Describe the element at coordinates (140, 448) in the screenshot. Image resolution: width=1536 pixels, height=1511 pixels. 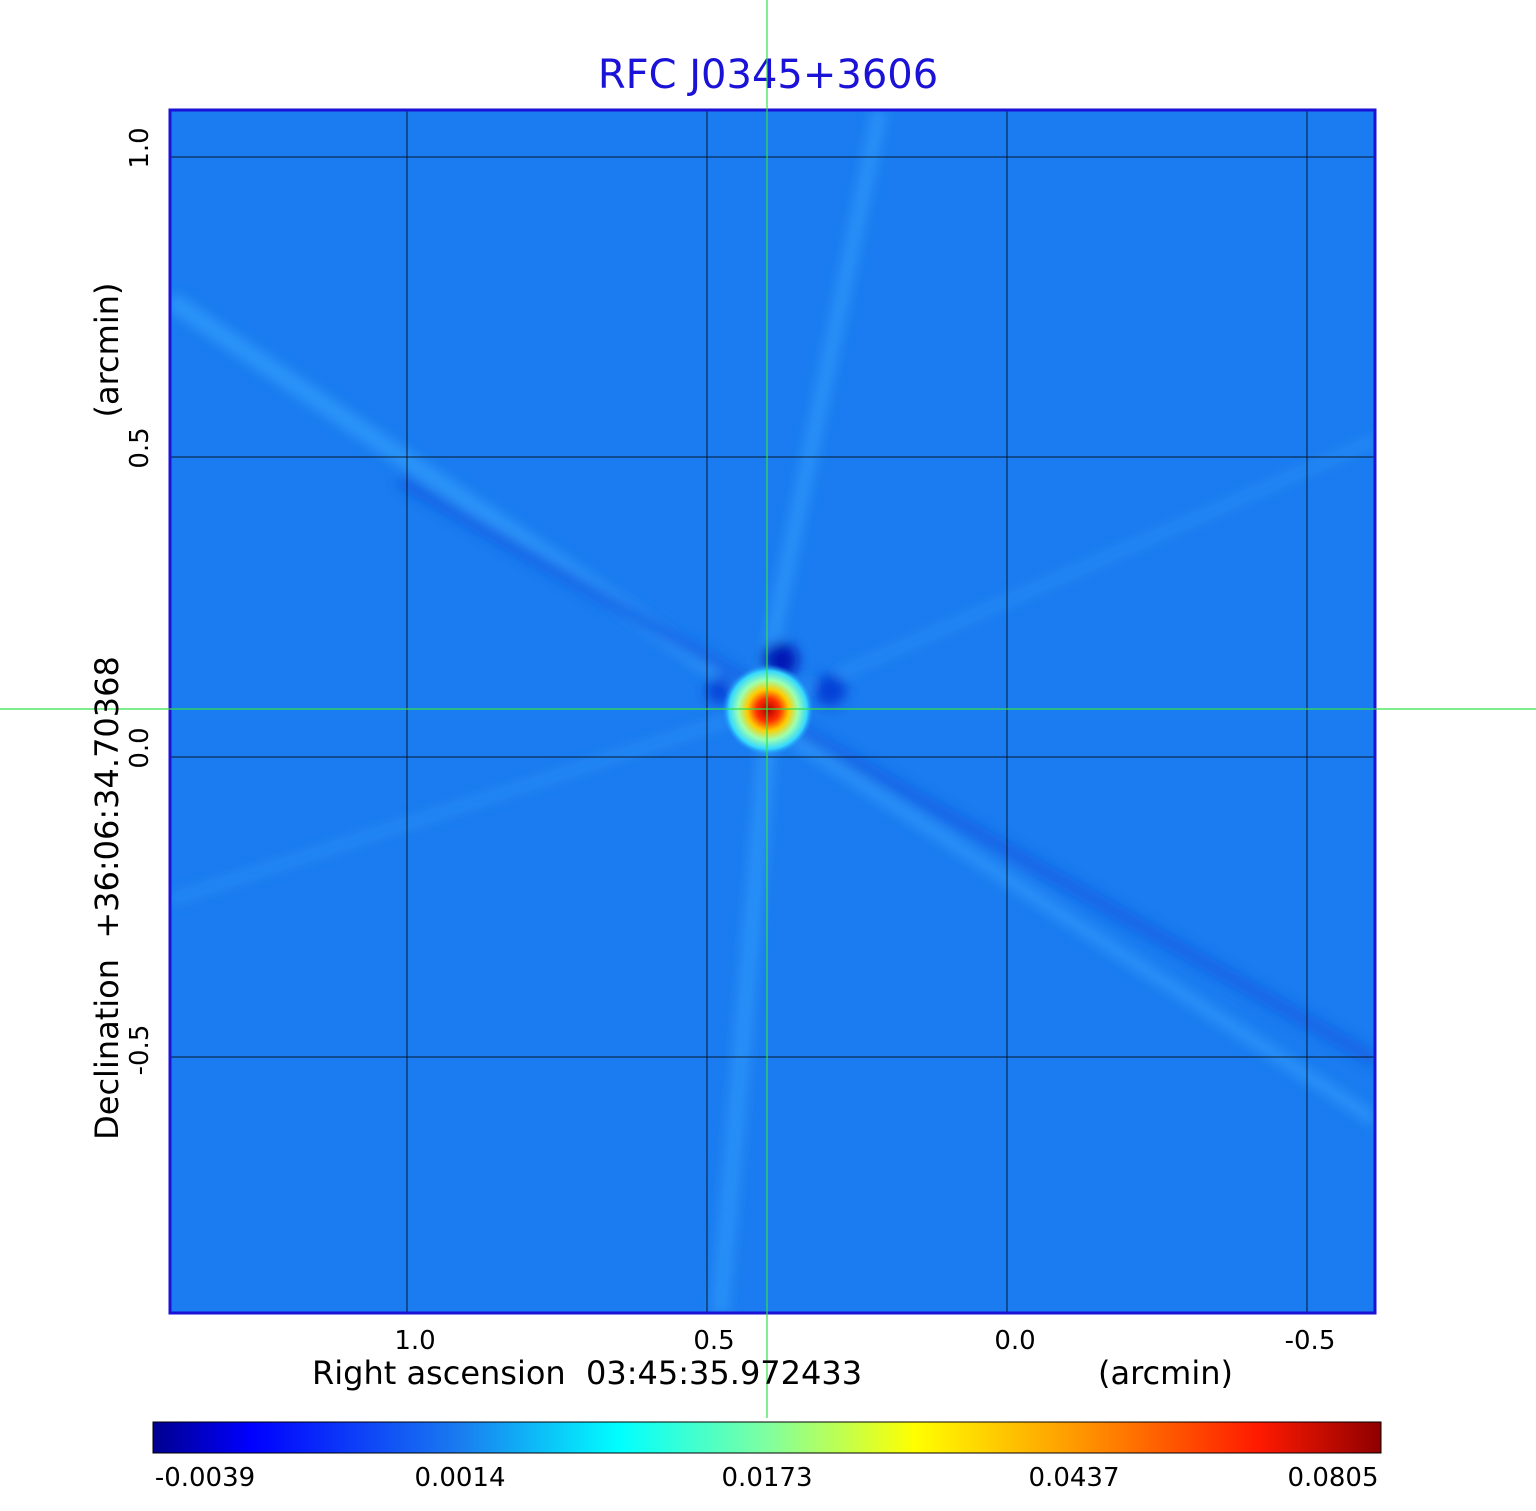
I see `y-tick-label: 0.5` at that location.